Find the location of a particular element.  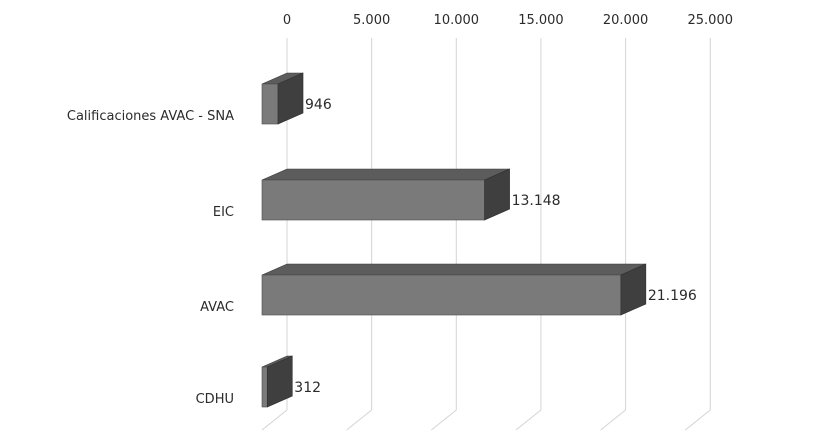

x-axis-ticks: 0 5.000 10.000 15.000 20.000 25.000 is located at coordinates (508, 20).